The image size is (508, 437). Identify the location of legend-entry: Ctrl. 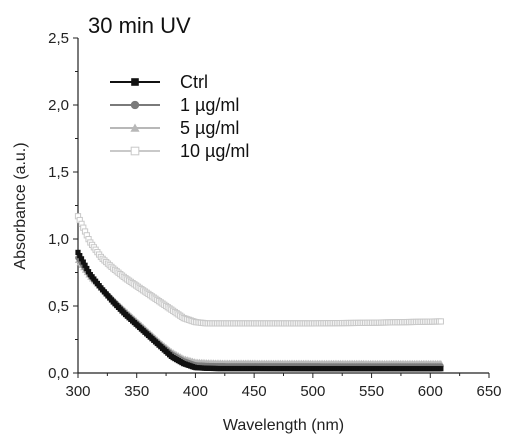
(159, 82).